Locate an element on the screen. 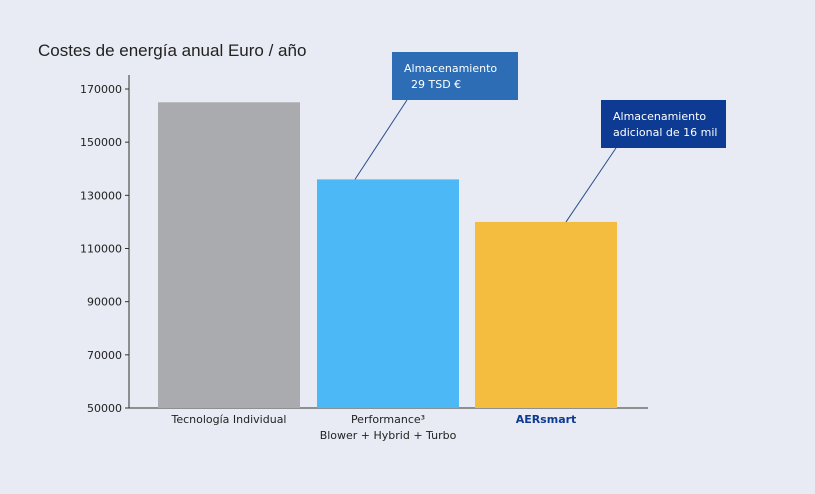  text-line: Costes de energía anual Euro / año is located at coordinates (172, 50).